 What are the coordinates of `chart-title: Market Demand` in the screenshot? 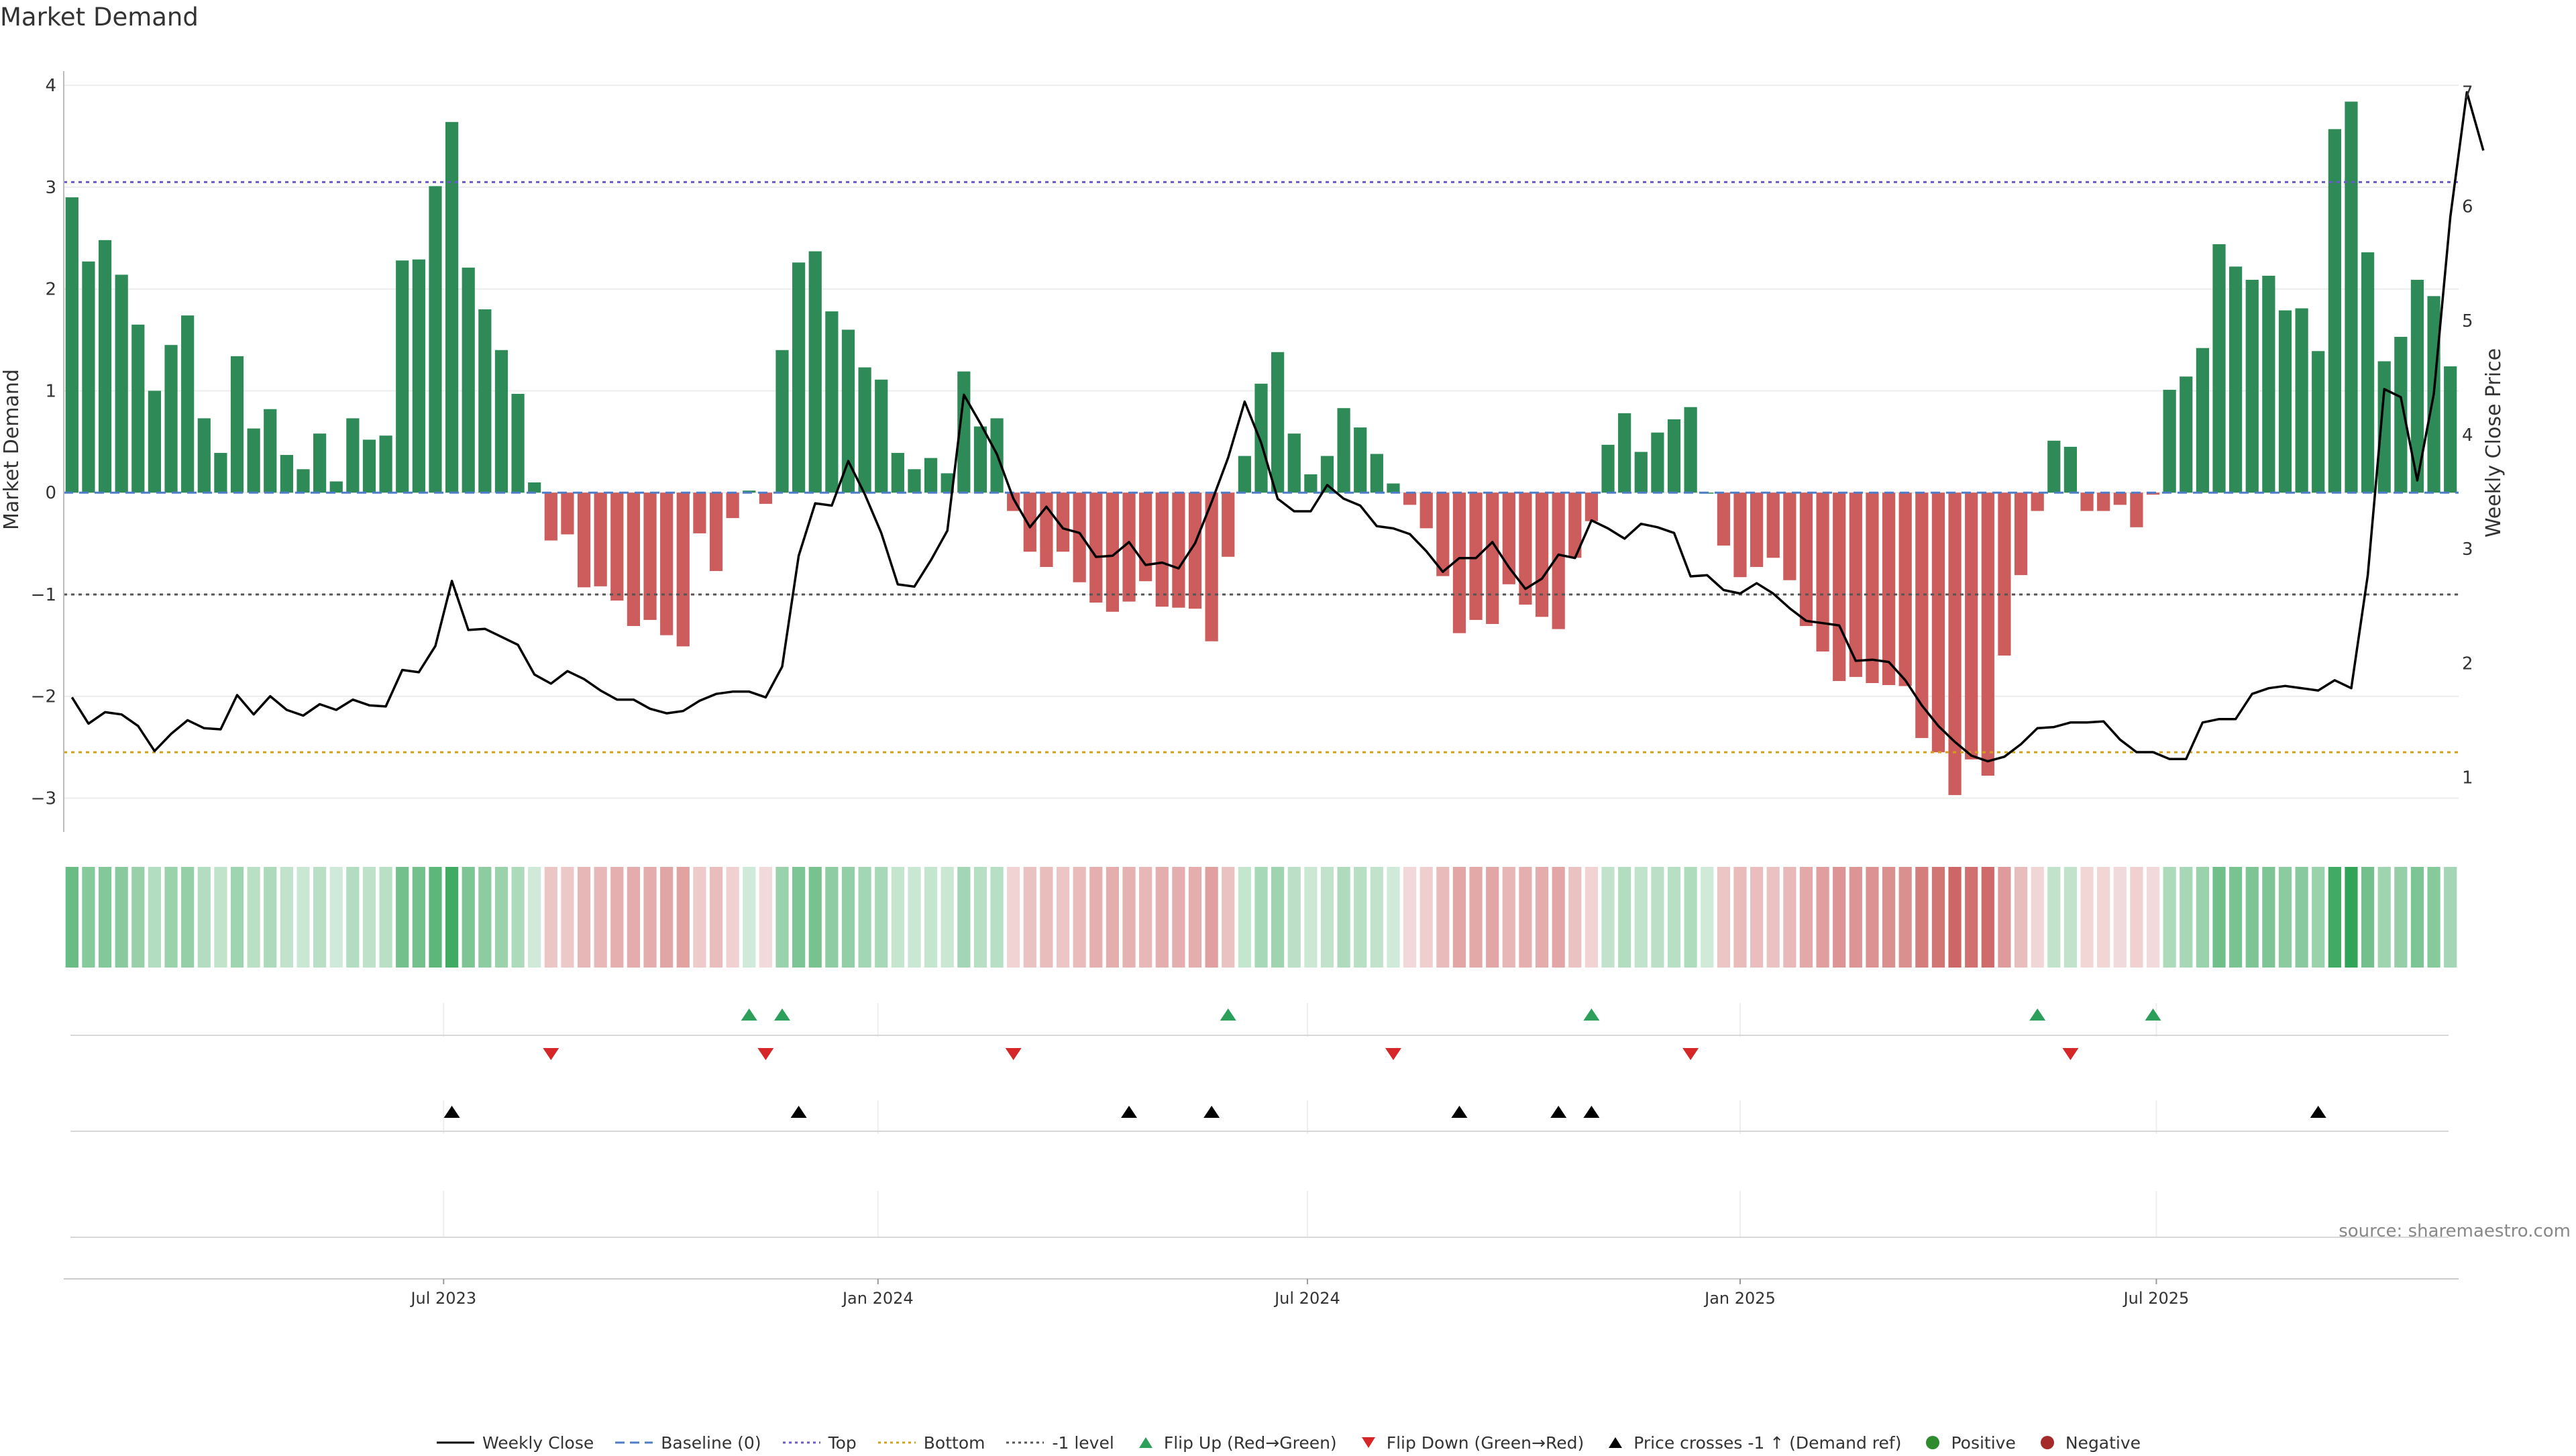 It's located at (99, 18).